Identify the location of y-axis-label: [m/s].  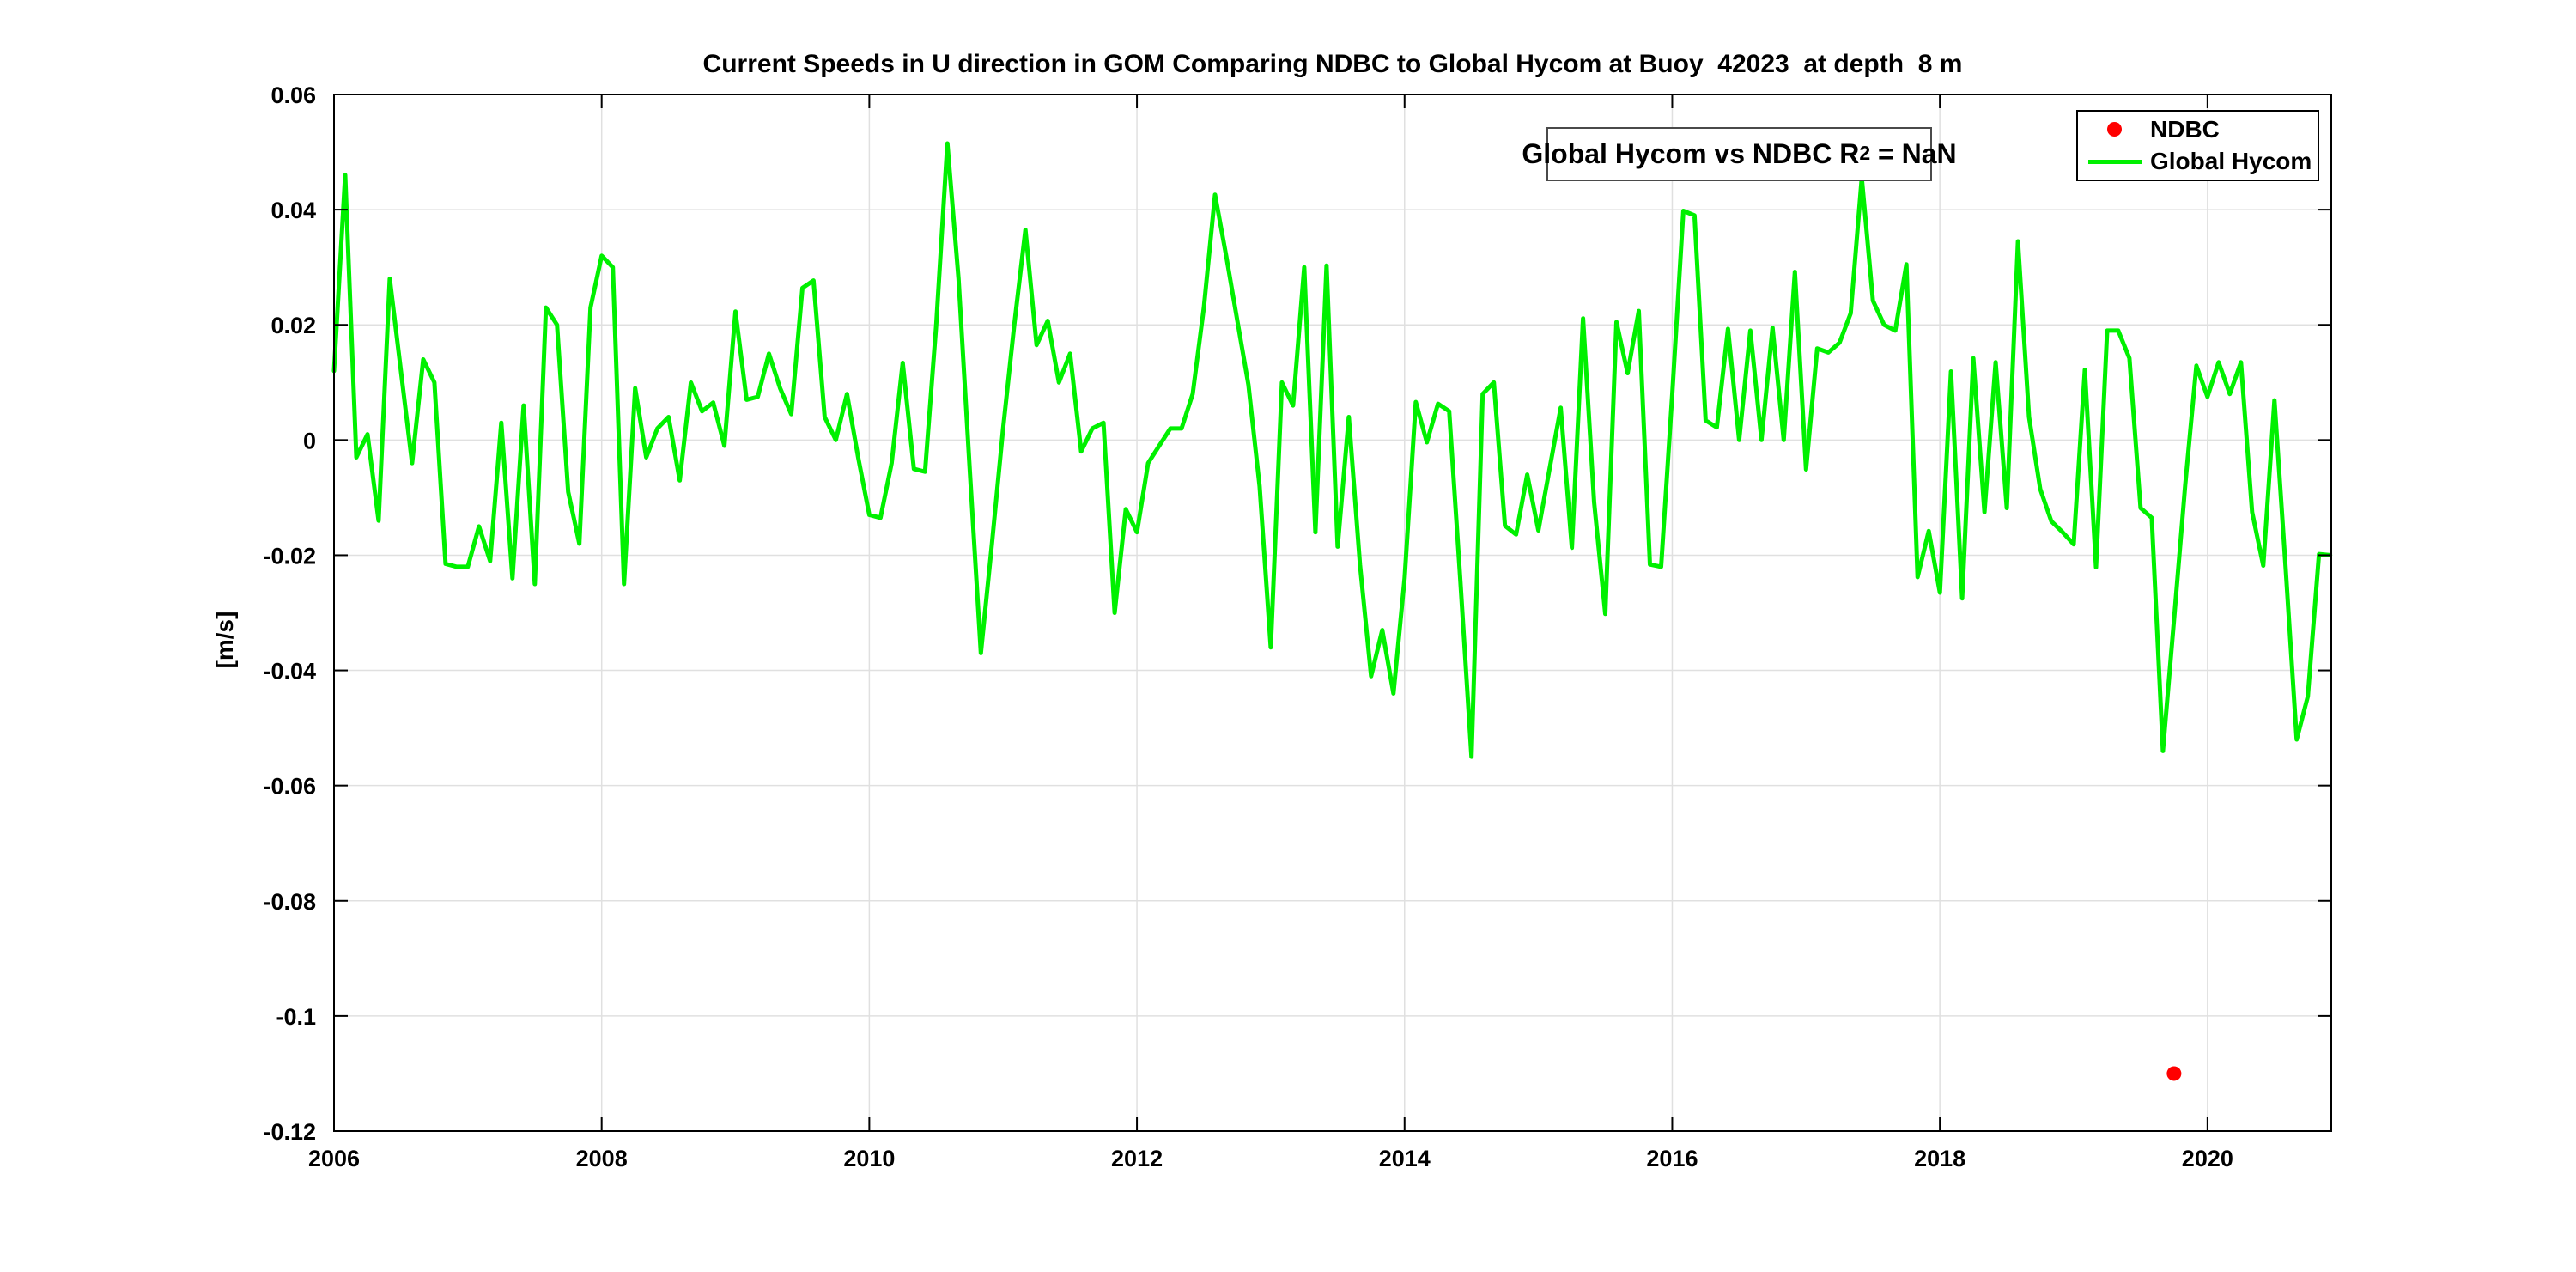
(225, 640).